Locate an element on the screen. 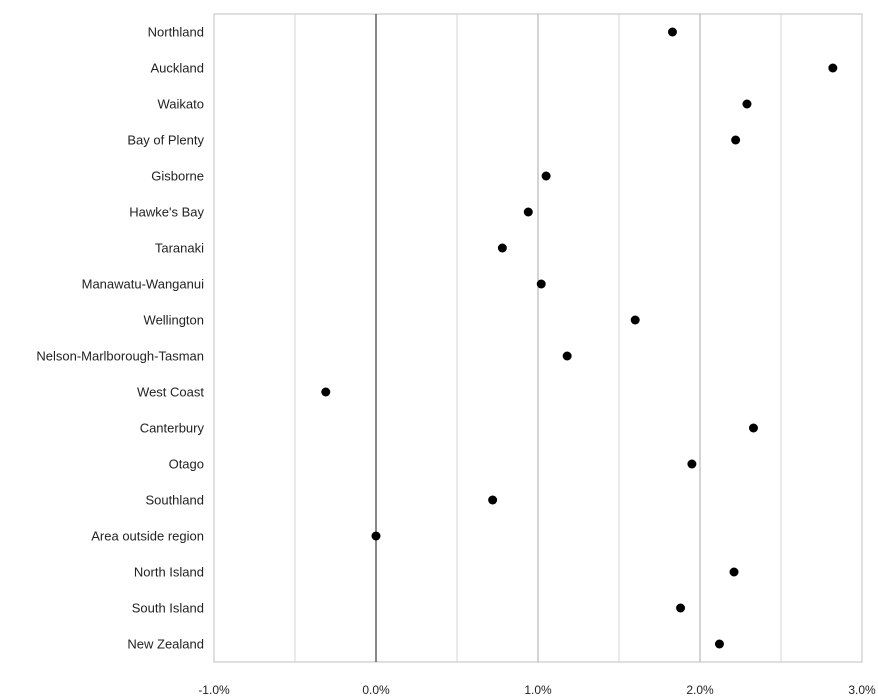  x-axis-tick-labels: -1.0% 0.0% 1.0% 2.0% 3.0% is located at coordinates (537, 690).